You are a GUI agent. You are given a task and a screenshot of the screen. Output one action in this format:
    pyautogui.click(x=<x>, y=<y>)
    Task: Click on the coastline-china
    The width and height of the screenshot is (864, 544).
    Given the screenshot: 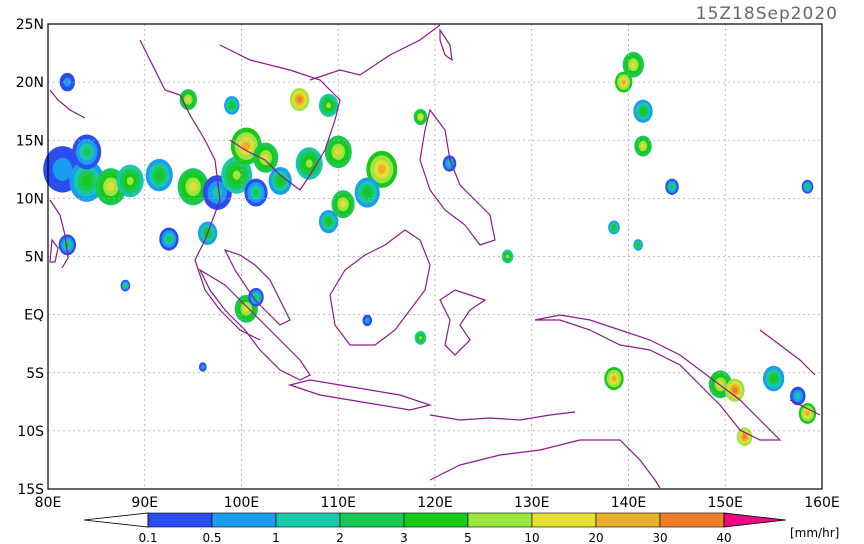 What is the action you would take?
    pyautogui.click(x=375, y=52)
    